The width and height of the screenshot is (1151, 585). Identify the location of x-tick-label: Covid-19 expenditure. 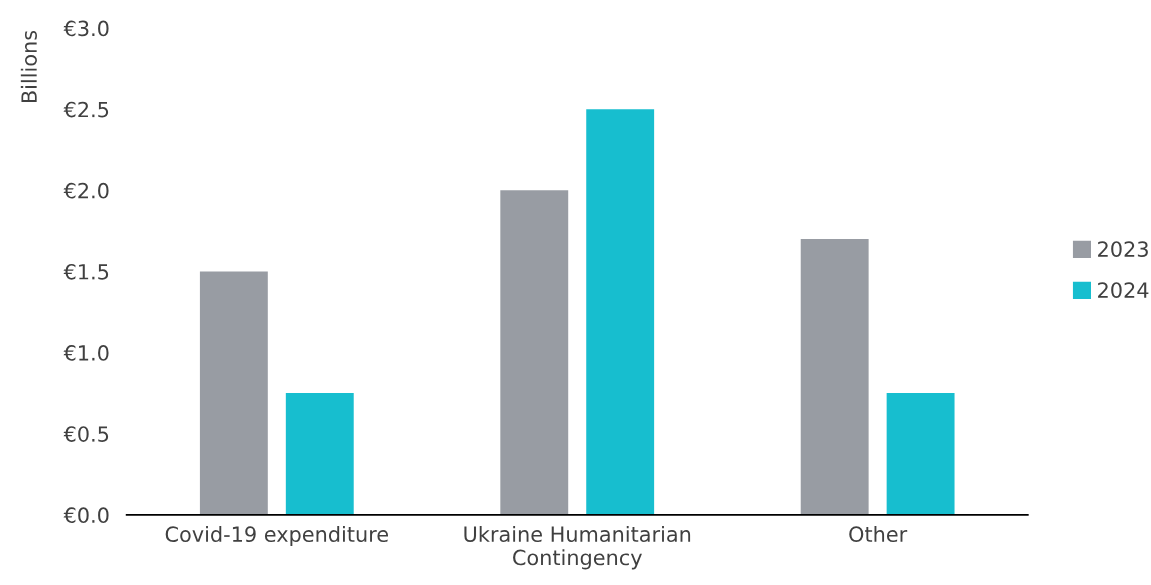
(277, 536).